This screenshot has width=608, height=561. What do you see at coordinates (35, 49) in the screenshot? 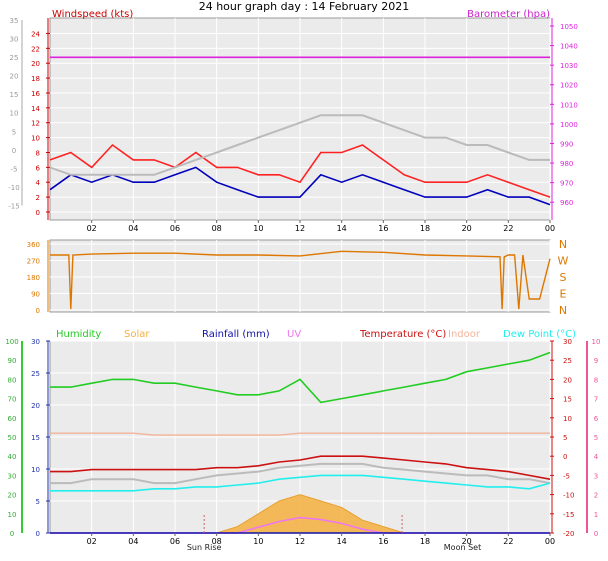
I see `wind-ytick-label: 22` at bounding box center [35, 49].